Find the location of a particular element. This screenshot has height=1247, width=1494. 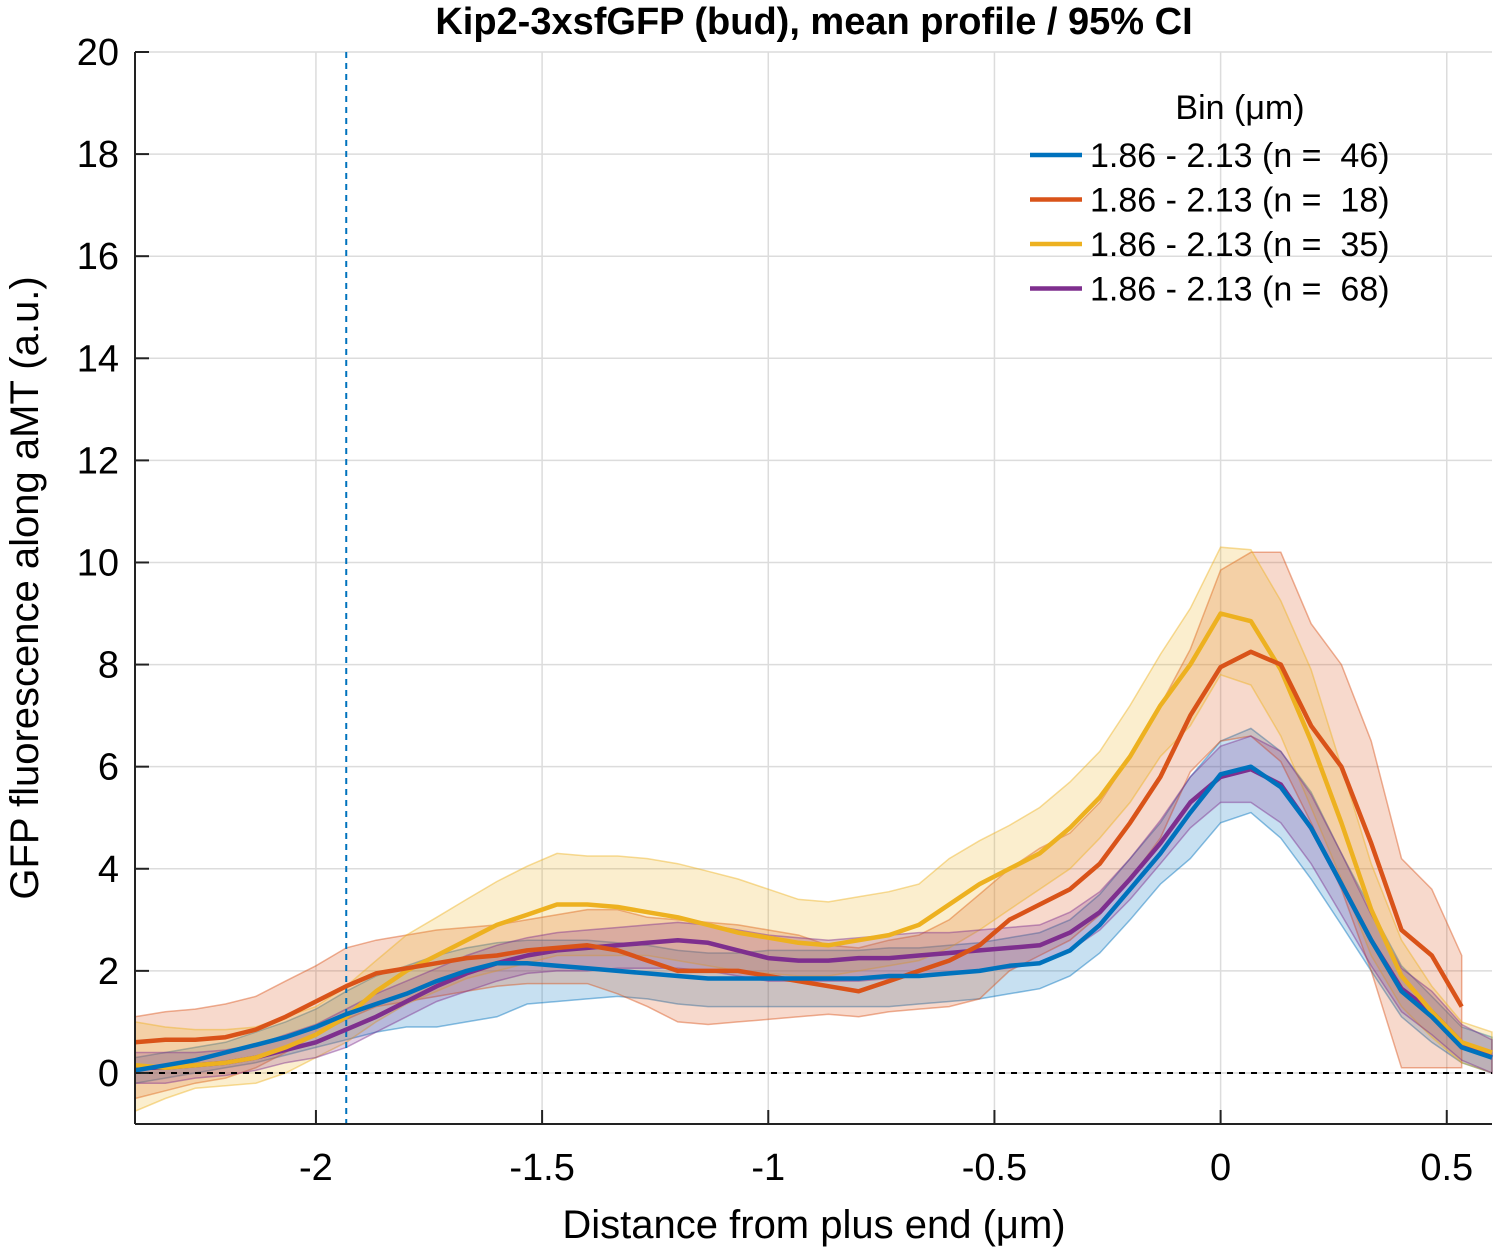

legend-label-series-3: 1.86 - 2.13 (n = 35) is located at coordinates (1240, 245).